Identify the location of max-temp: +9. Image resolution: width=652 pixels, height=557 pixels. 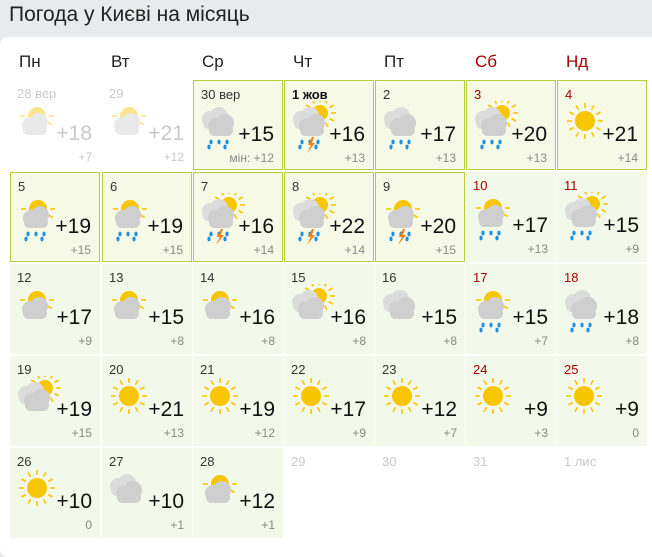
(627, 409).